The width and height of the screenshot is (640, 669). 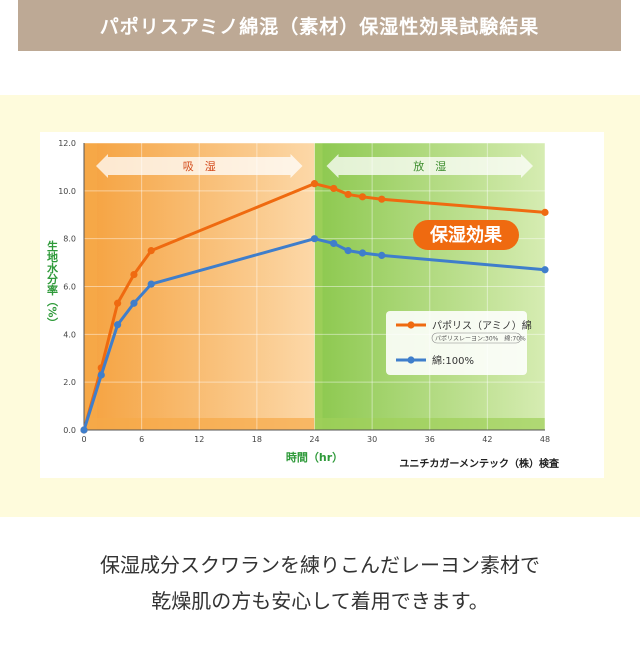 I want to click on phase-label-1: 吸 湿, so click(x=199, y=166).